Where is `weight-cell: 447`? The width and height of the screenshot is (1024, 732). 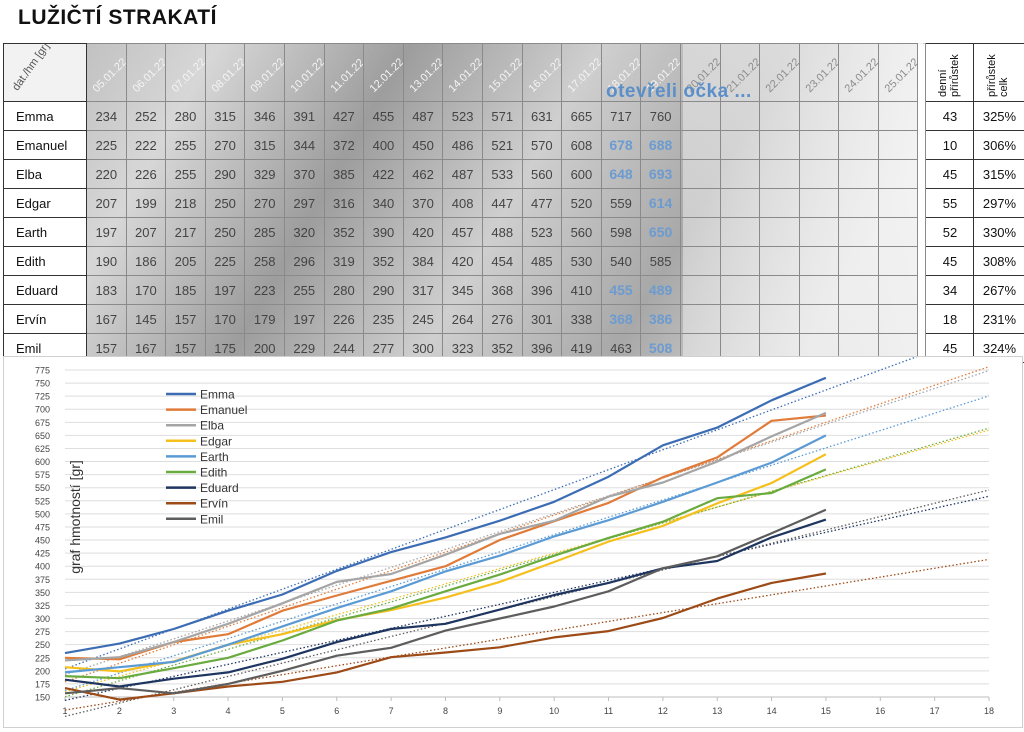
weight-cell: 447 is located at coordinates (502, 203).